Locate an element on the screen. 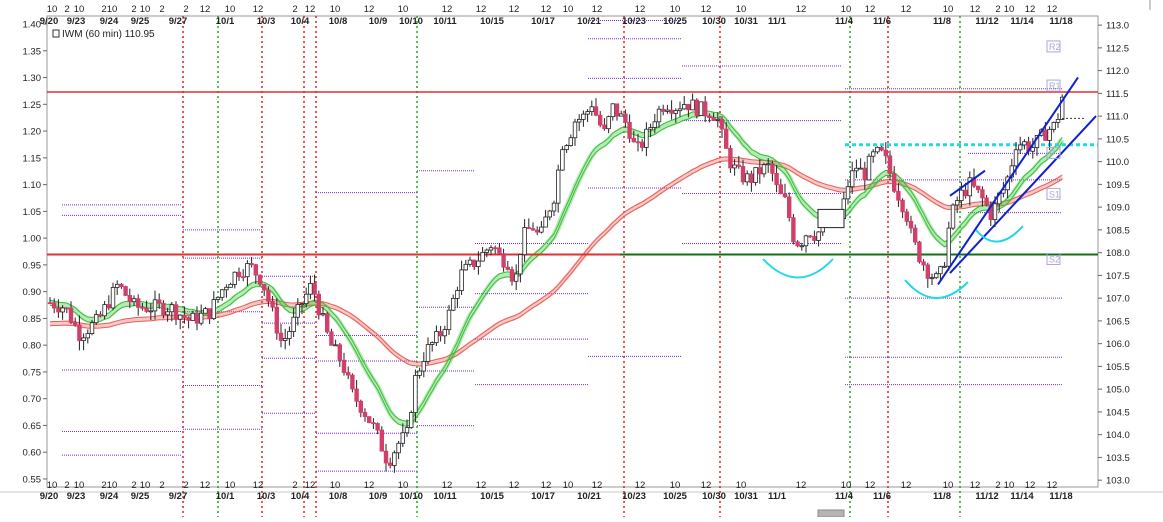  x-date-label-top: 10/17 is located at coordinates (543, 21).